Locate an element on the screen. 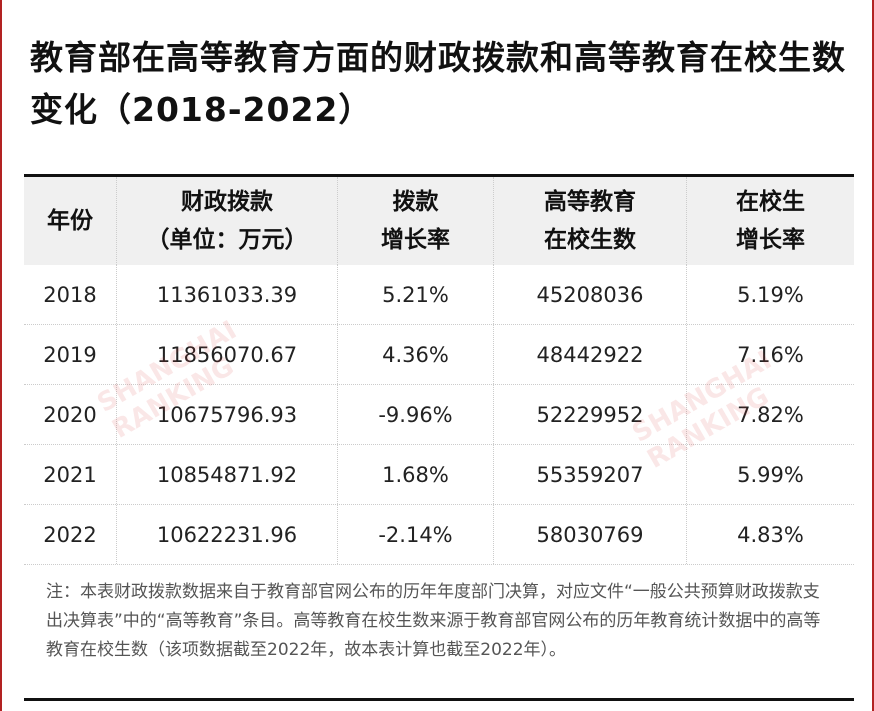 This screenshot has height=711, width=874. table-cell: 10622231.96 is located at coordinates (227, 534).